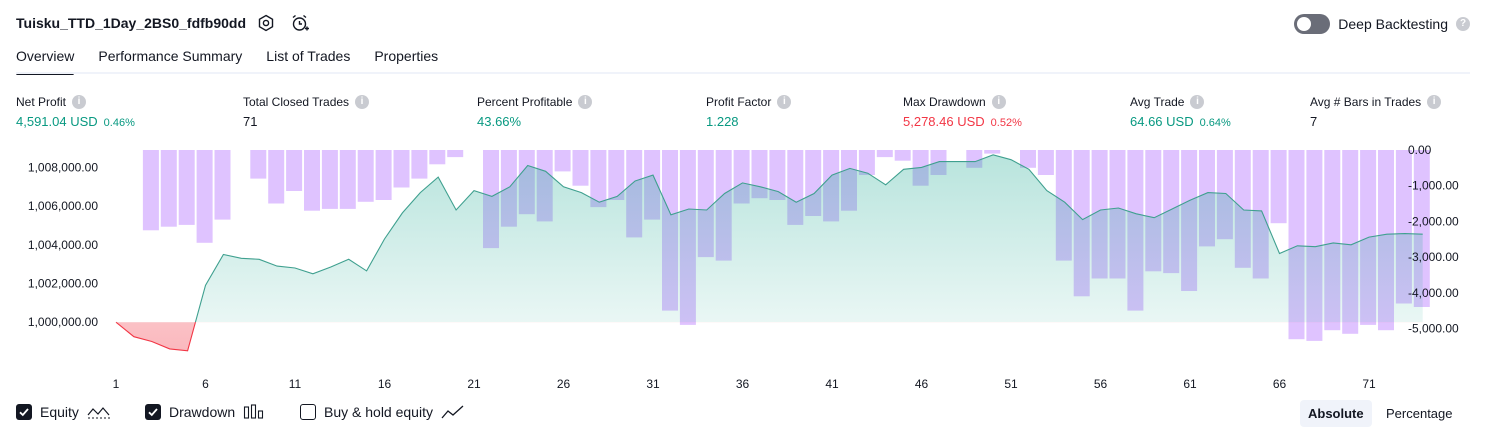  I want to click on metric-value: 71, so click(250, 121).